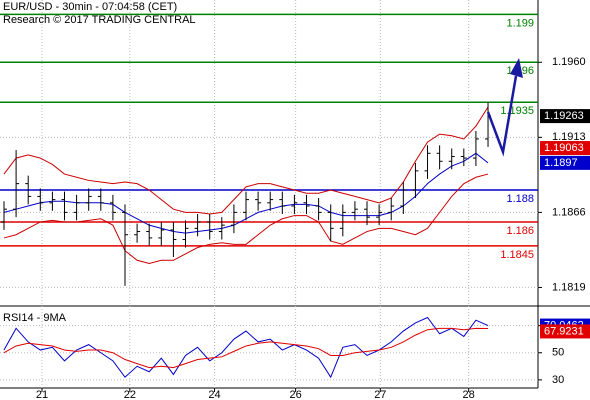  I want to click on last-price-box, so click(565, 116).